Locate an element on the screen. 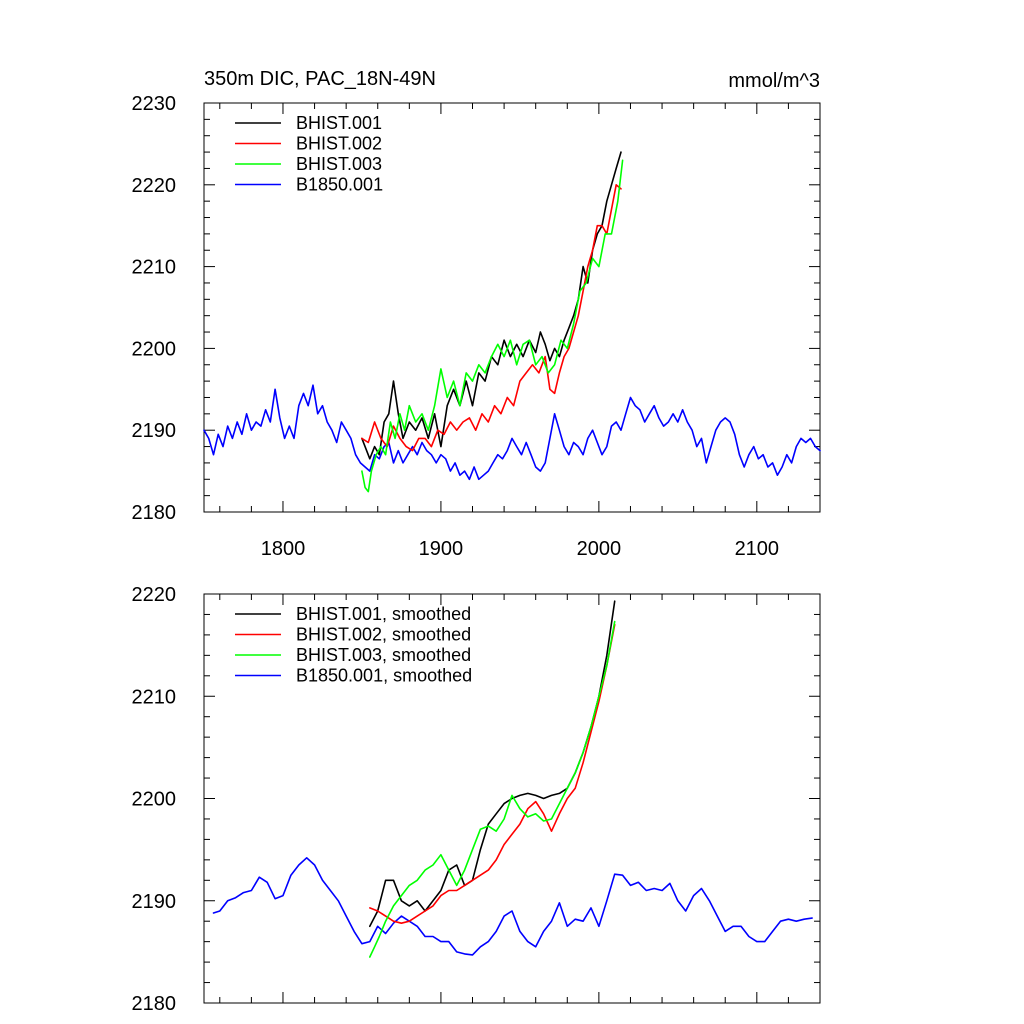  top-y-tick-label: 2200 is located at coordinates (154, 349).